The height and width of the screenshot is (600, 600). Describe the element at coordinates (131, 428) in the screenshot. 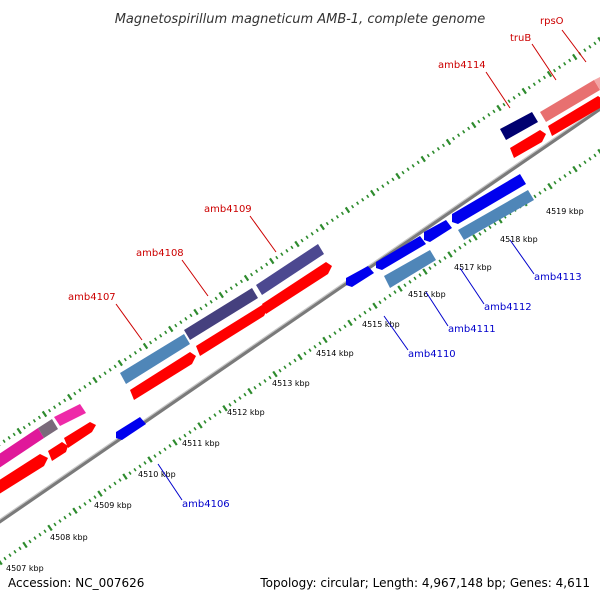

I see `gene-amb4106-block` at that location.